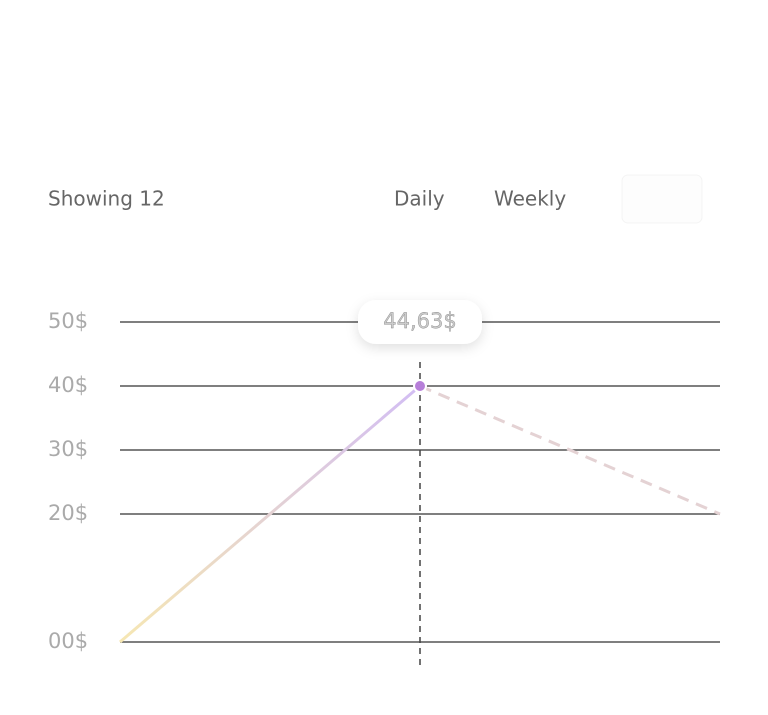 Image resolution: width=768 pixels, height=715 pixels. I want to click on y-tick-label: 00$, so click(68, 641).